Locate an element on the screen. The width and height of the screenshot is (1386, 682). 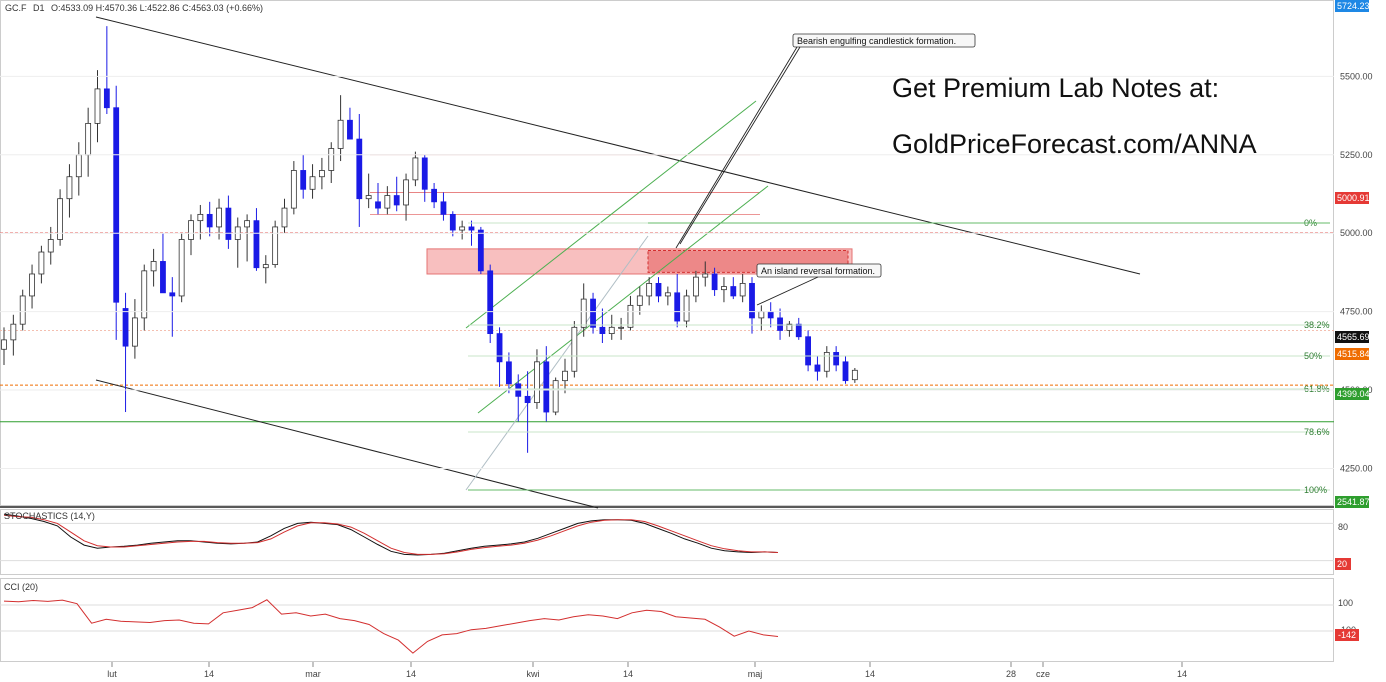
fib-level-label: 50% is located at coordinates (1313, 356).